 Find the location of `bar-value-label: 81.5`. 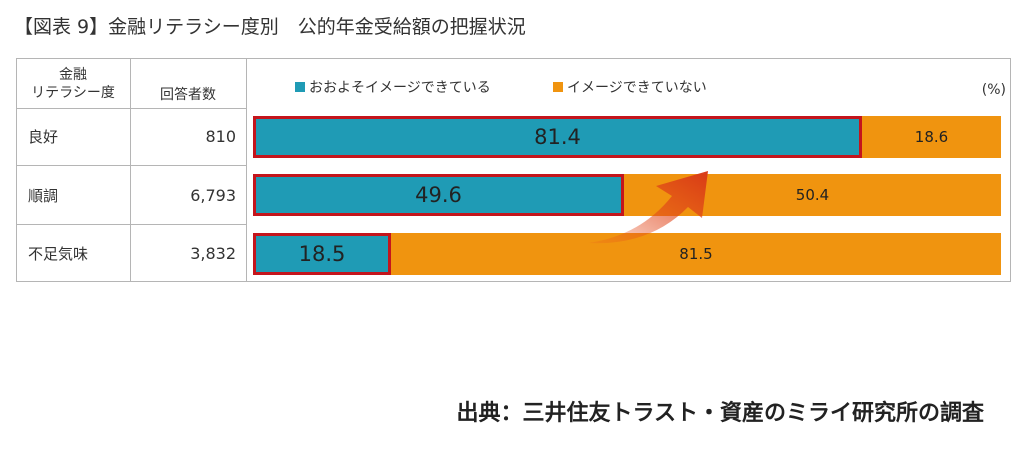

bar-value-label: 81.5 is located at coordinates (696, 254).